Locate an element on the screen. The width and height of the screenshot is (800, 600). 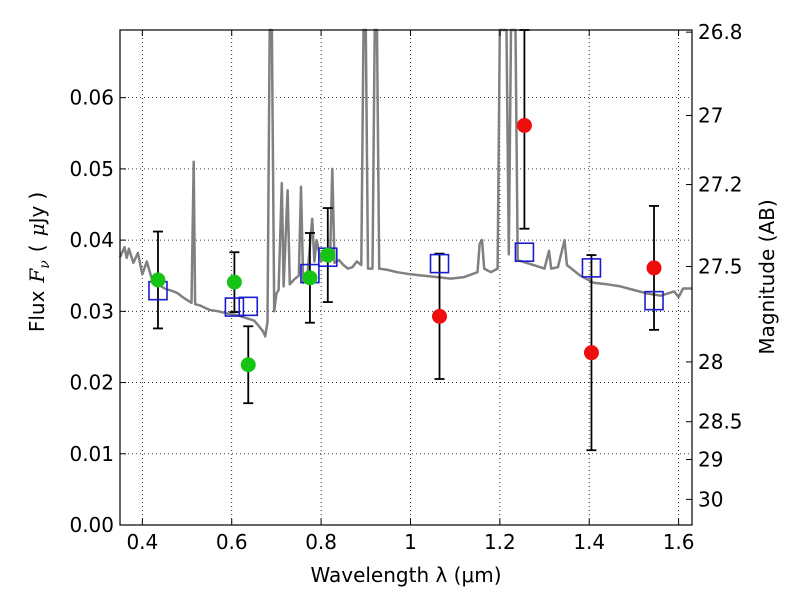
y-label-unit-jy: Jy is located at coordinates (37, 215).